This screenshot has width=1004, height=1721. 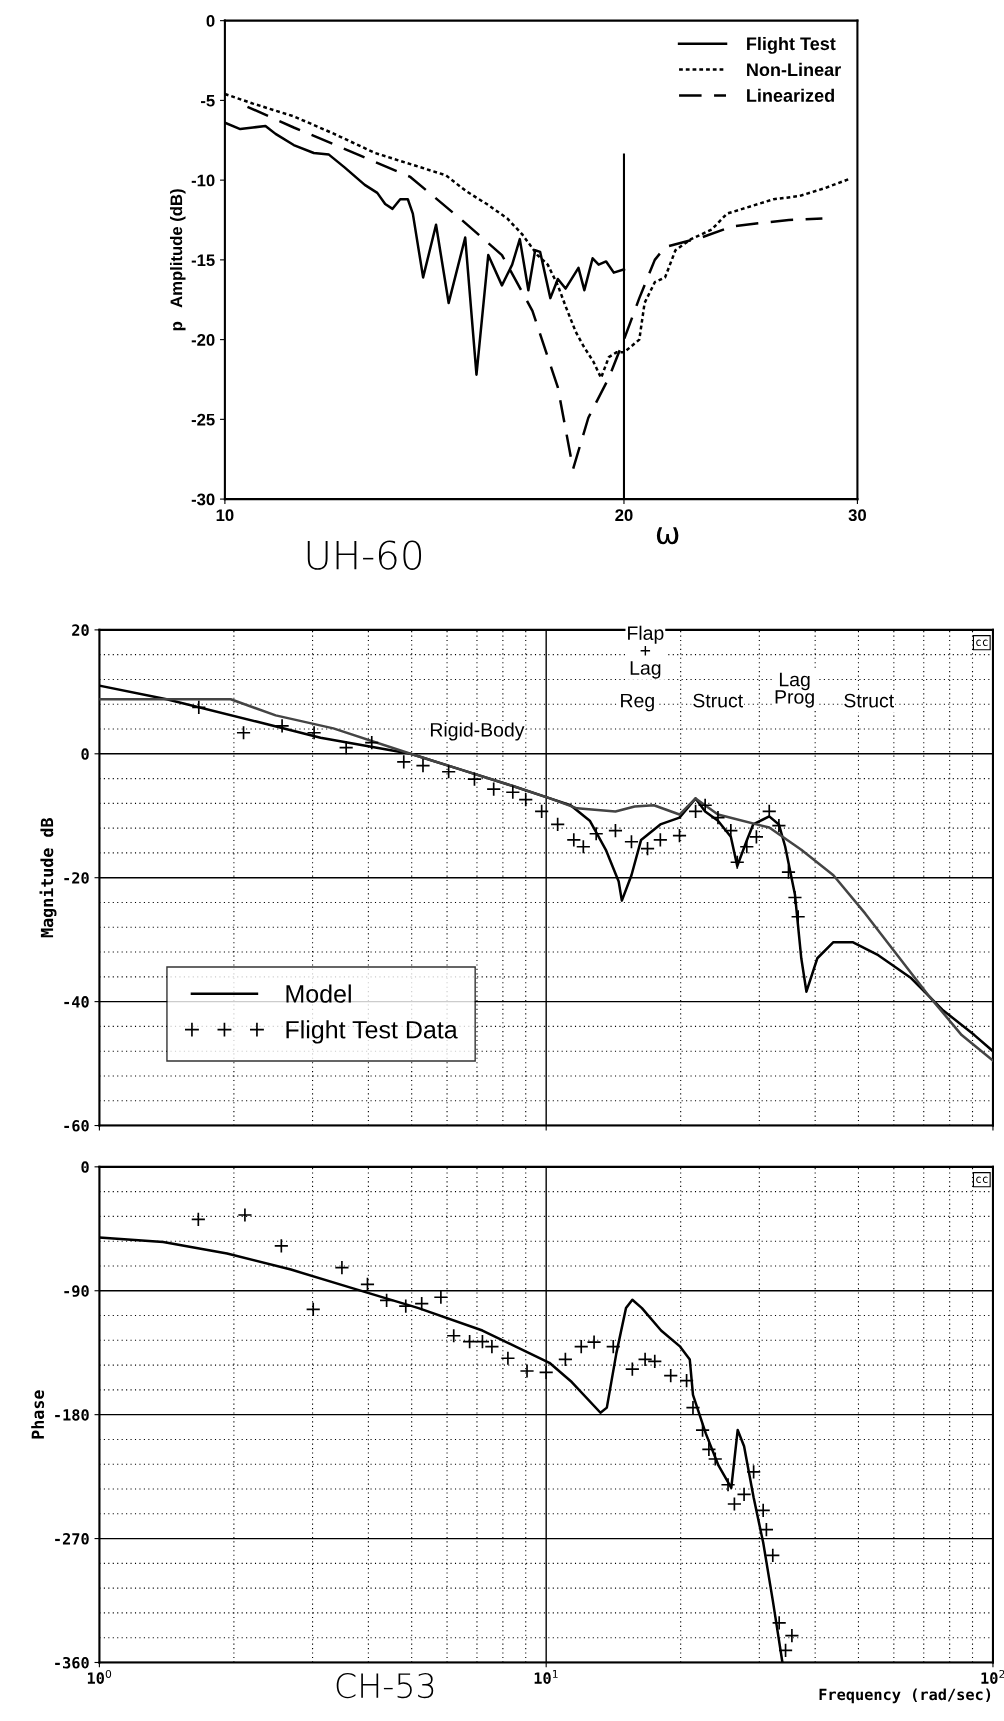 What do you see at coordinates (225, 515) in the screenshot?
I see `x-tick-label: 10` at bounding box center [225, 515].